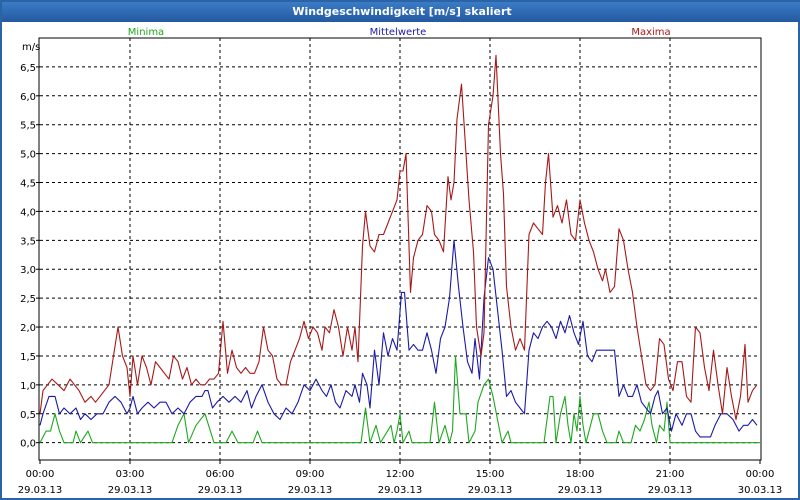 The width and height of the screenshot is (800, 500). What do you see at coordinates (28, 415) in the screenshot?
I see `y-tick-label: 0,5` at bounding box center [28, 415].